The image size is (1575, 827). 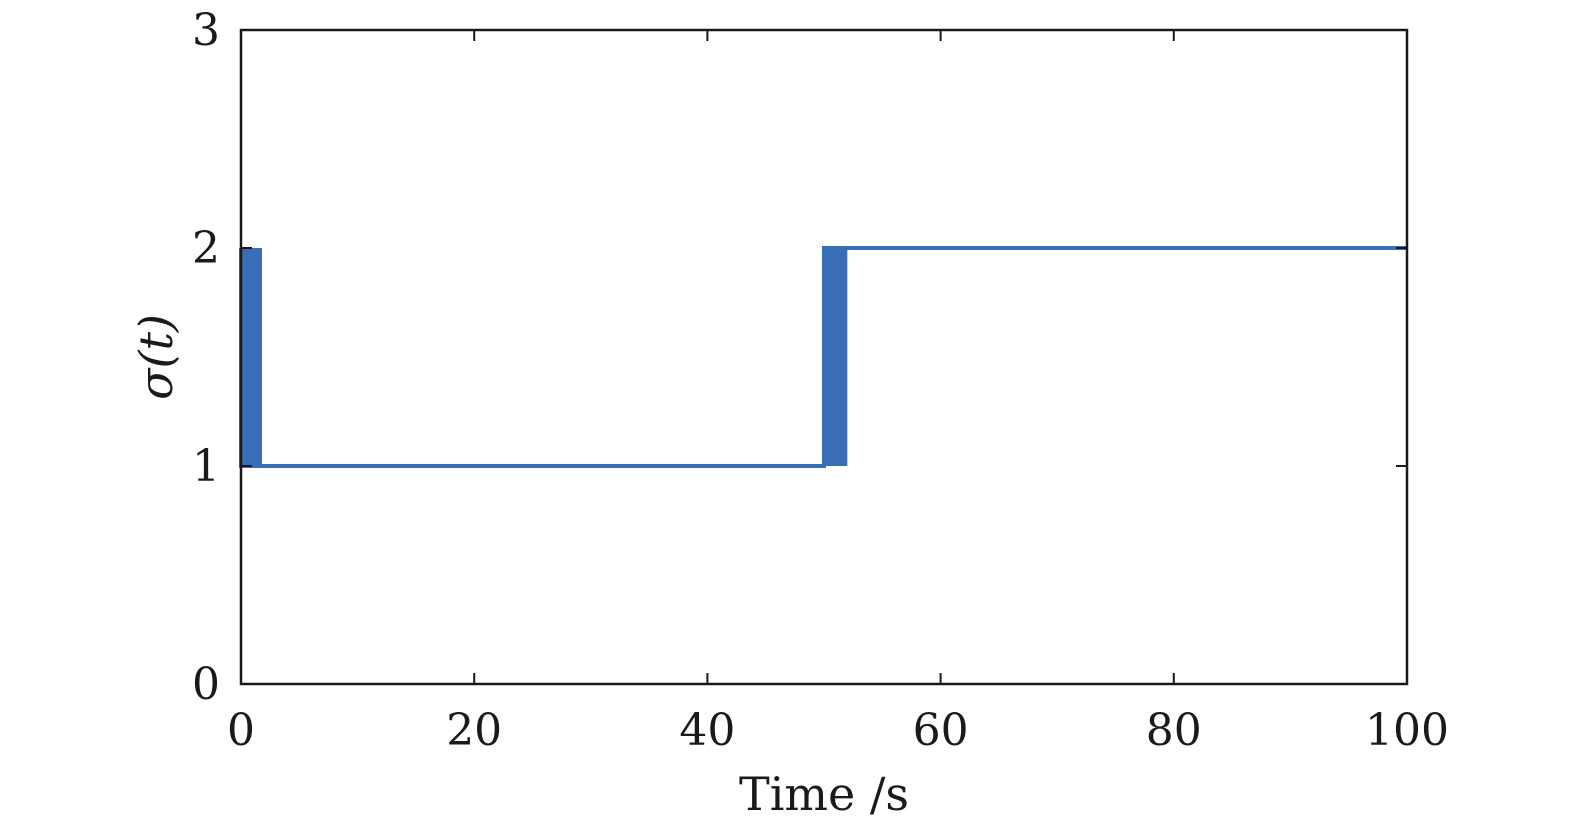 I want to click on x-tick-label-2: 40, so click(x=707, y=730).